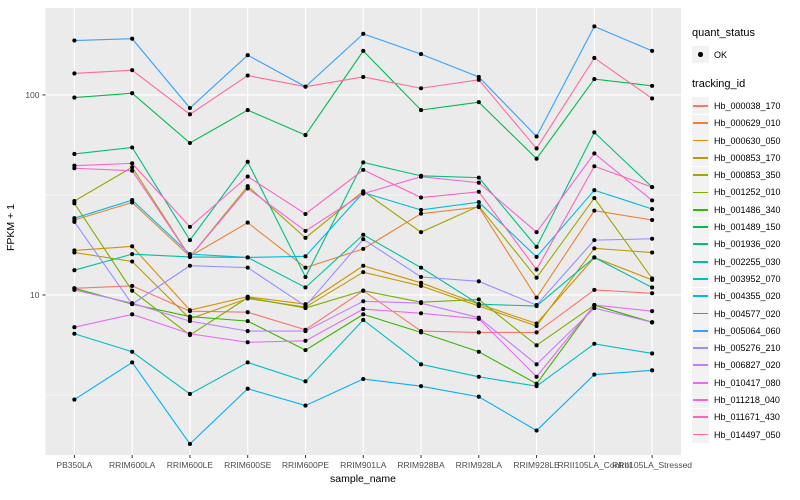 Image resolution: width=800 pixels, height=500 pixels. What do you see at coordinates (745, 244) in the screenshot?
I see `legend-item: Hb_001936_020` at bounding box center [745, 244].